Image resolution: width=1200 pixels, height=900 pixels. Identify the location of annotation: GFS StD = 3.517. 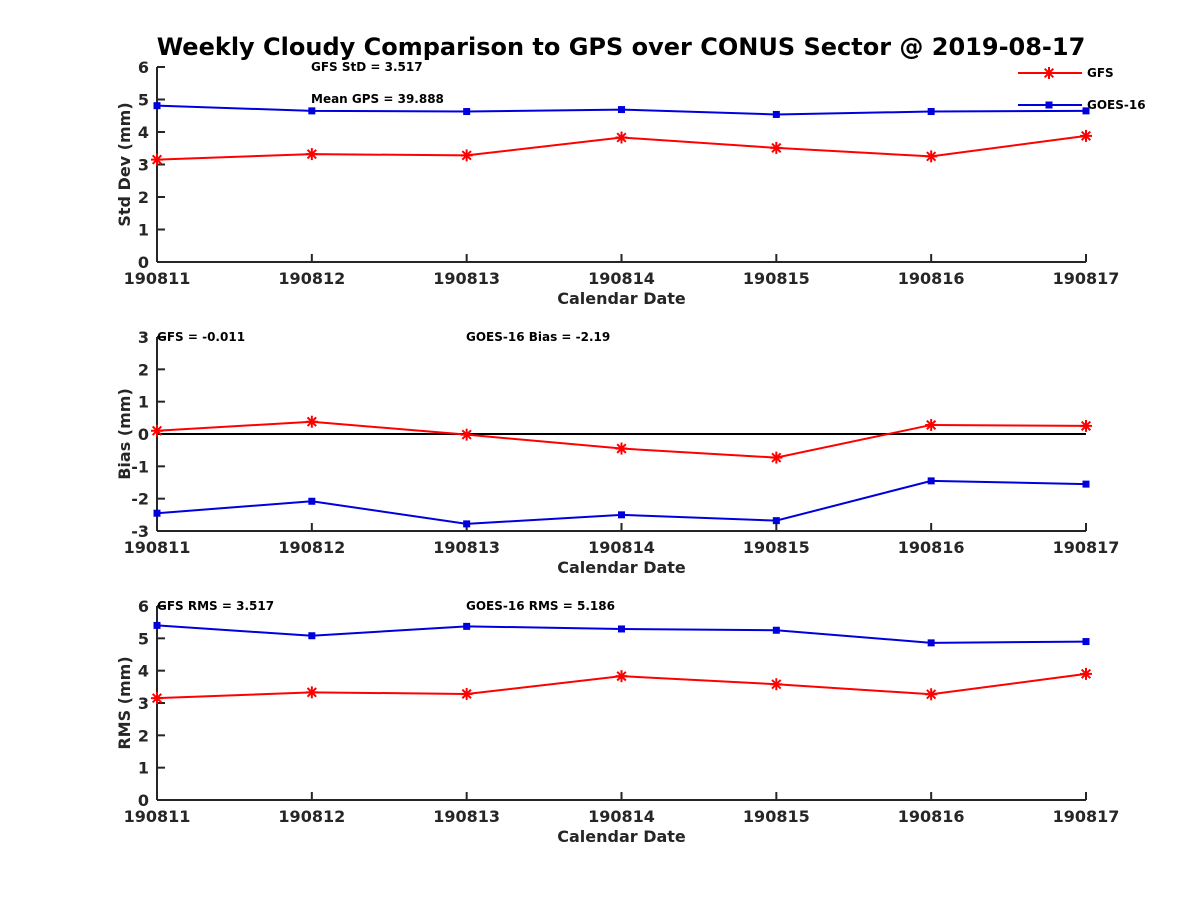
(367, 67).